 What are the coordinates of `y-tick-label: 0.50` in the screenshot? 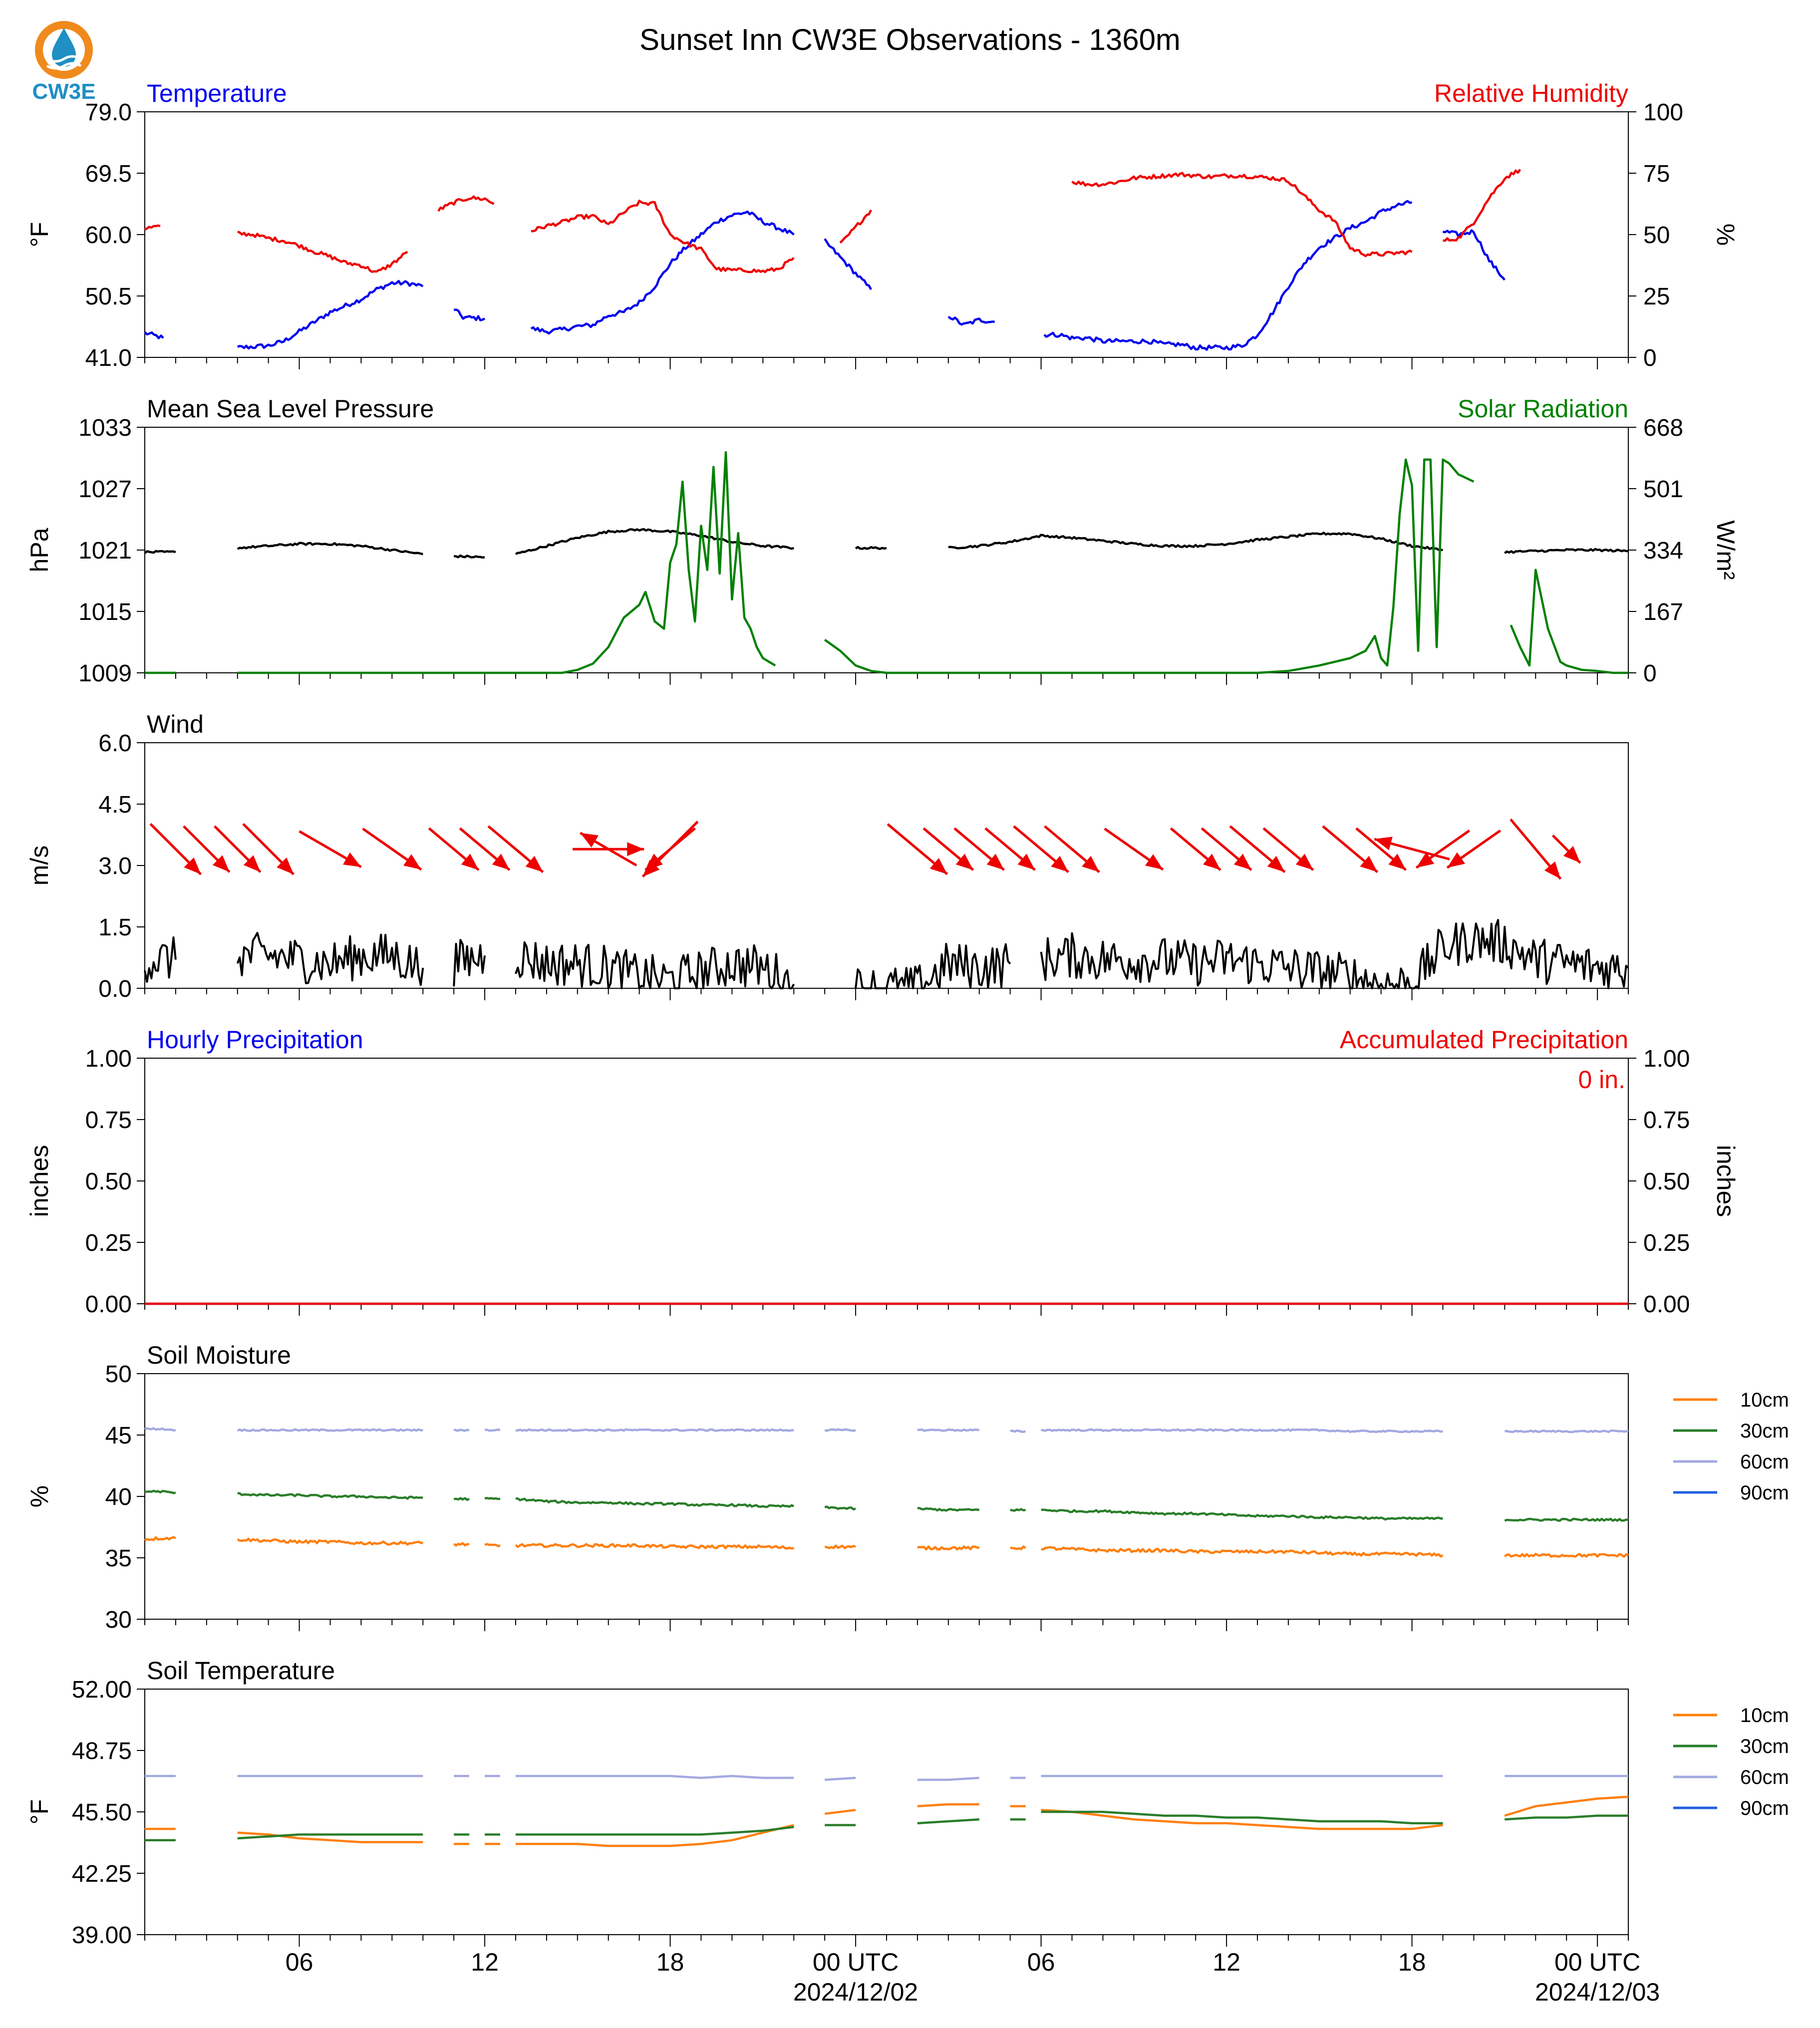 It's located at (108, 1181).